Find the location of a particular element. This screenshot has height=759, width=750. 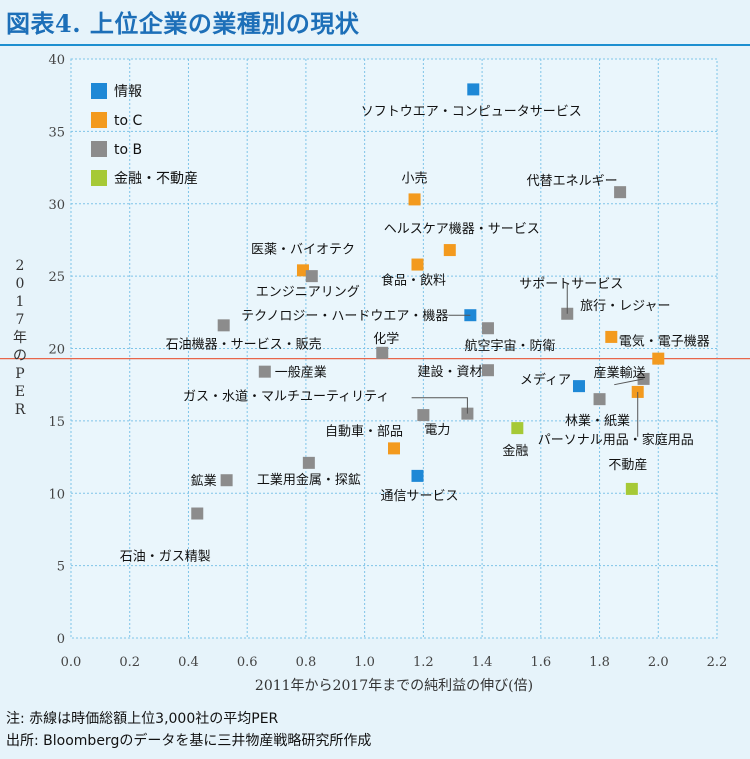

y-tick-label: 40 is located at coordinates (56, 60).